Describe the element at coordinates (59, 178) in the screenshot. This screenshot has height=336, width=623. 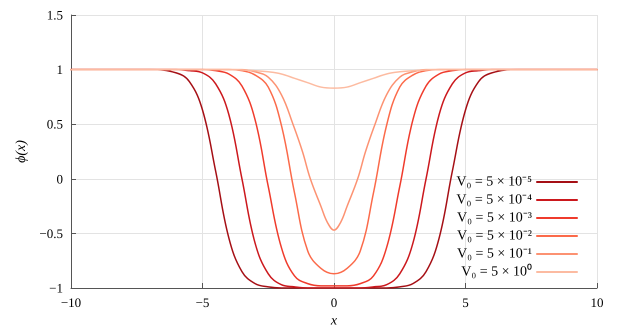
I see `y-tick-label: 0` at that location.